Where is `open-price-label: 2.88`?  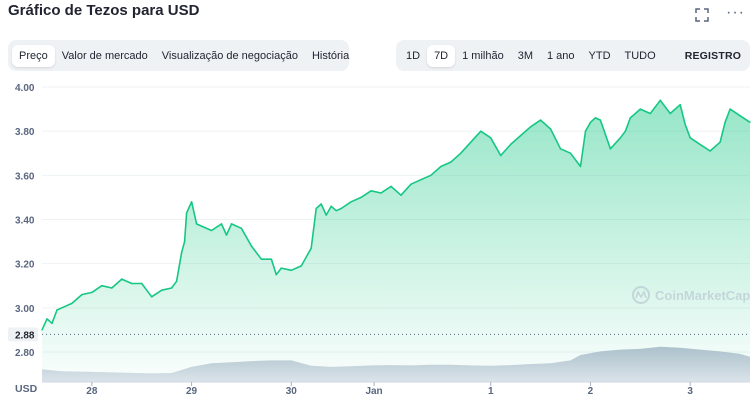 open-price-label: 2.88 is located at coordinates (25, 335).